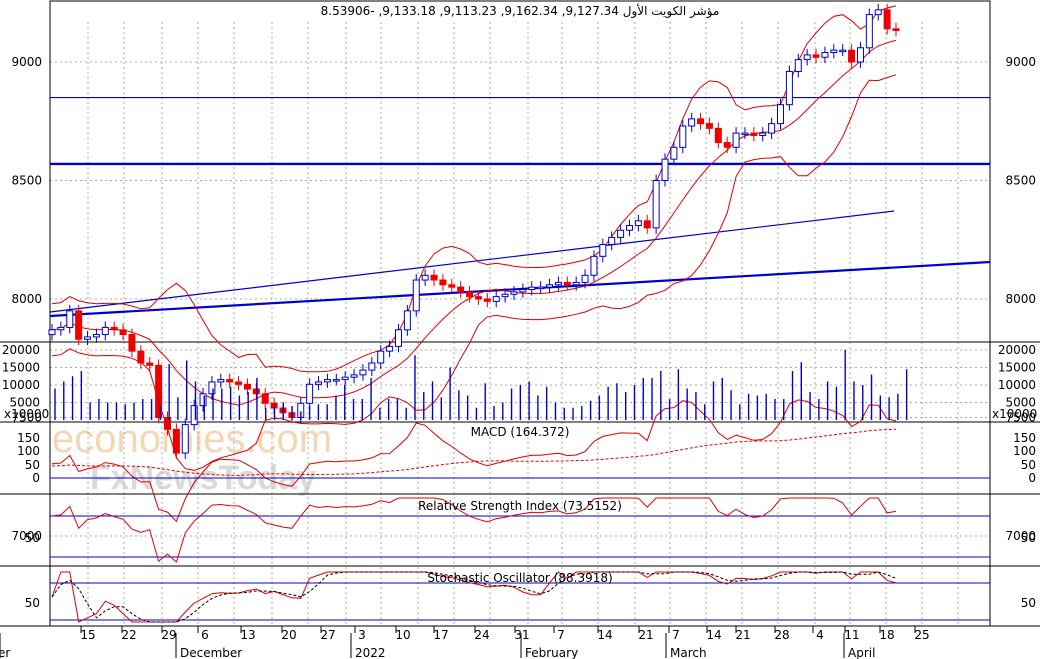  What do you see at coordinates (1017, 368) in the screenshot?
I see `vol-label-right-1: 15000` at bounding box center [1017, 368].